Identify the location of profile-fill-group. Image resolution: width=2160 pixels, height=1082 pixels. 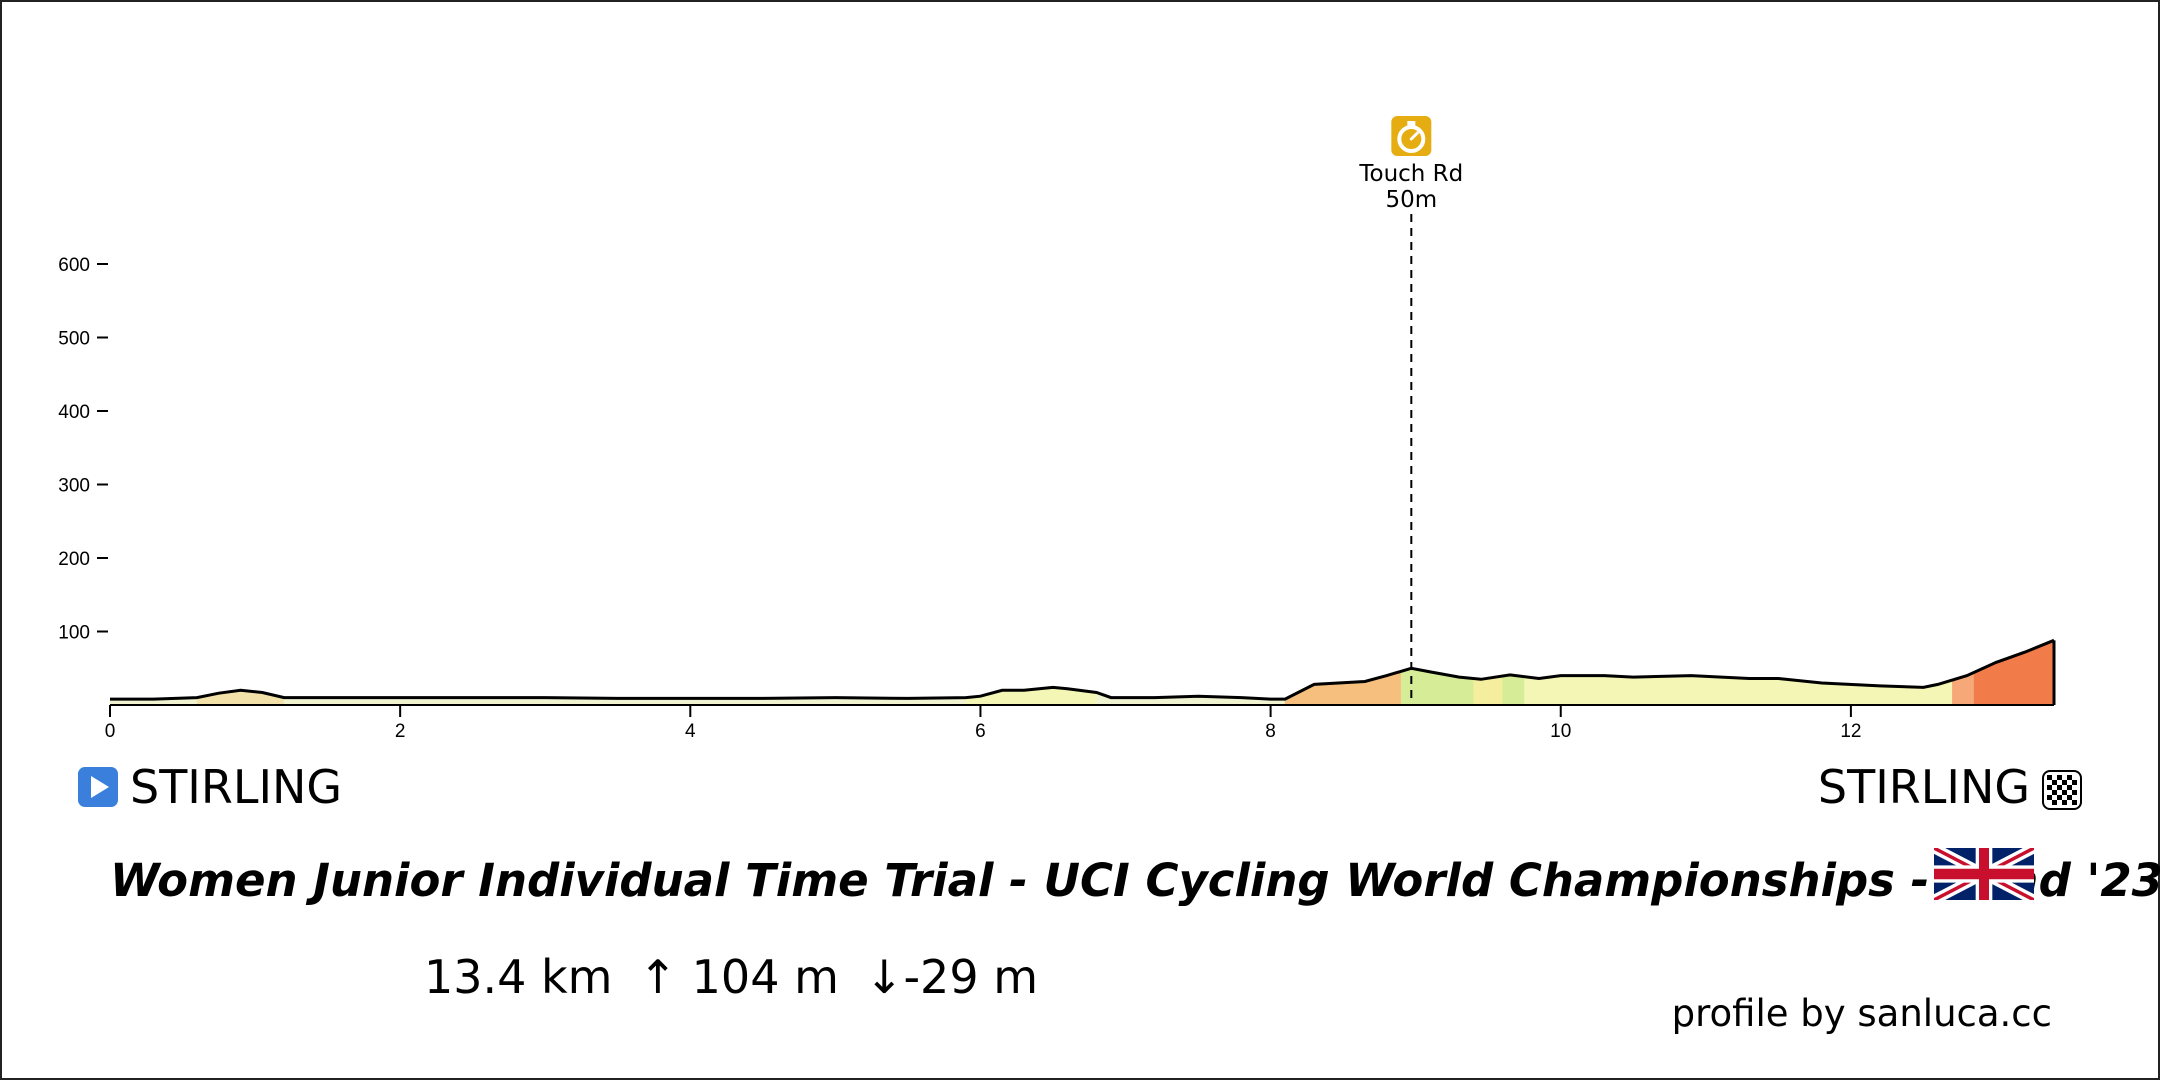
(1082, 672).